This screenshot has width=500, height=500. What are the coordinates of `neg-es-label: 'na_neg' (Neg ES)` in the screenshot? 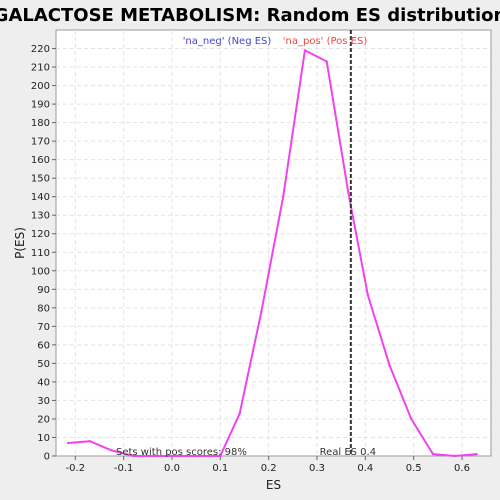 It's located at (227, 41).